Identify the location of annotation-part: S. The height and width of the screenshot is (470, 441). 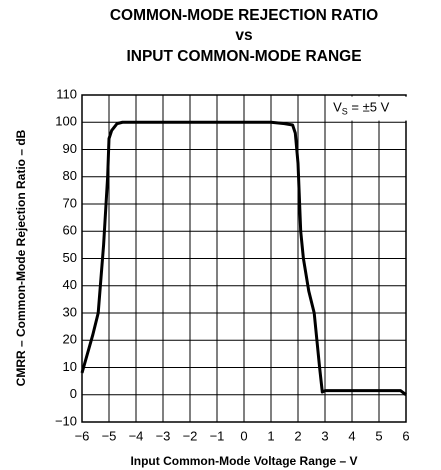
(345, 112).